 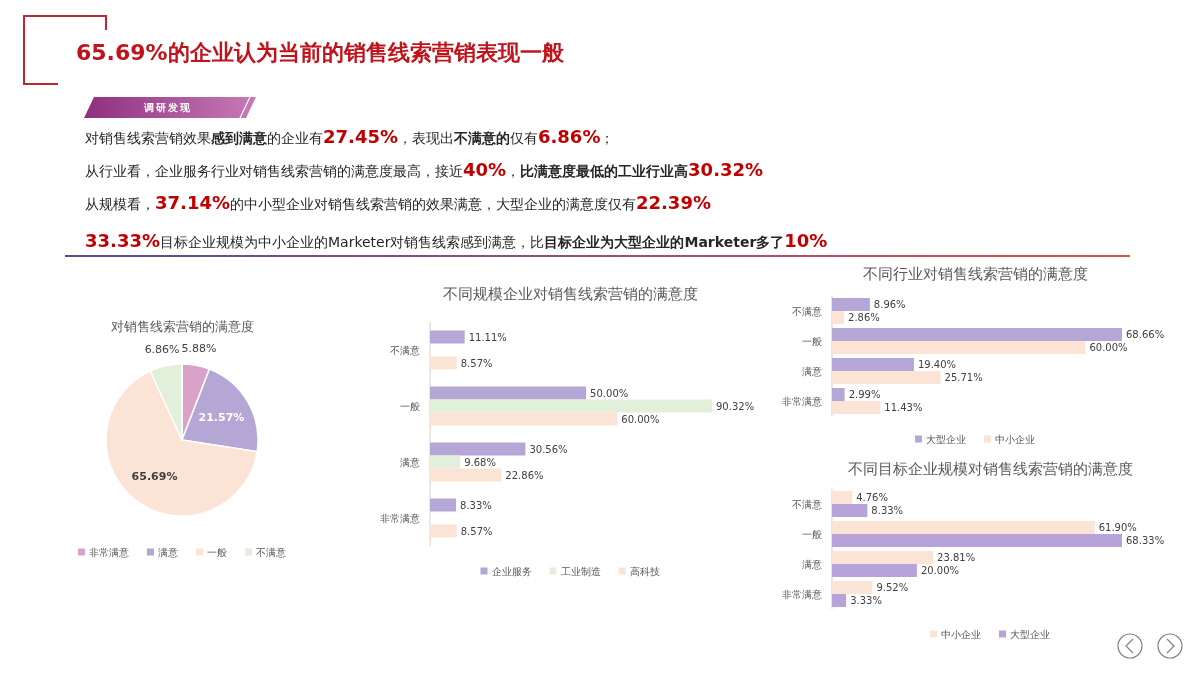 I want to click on data-label: 19.40%, so click(x=937, y=364).